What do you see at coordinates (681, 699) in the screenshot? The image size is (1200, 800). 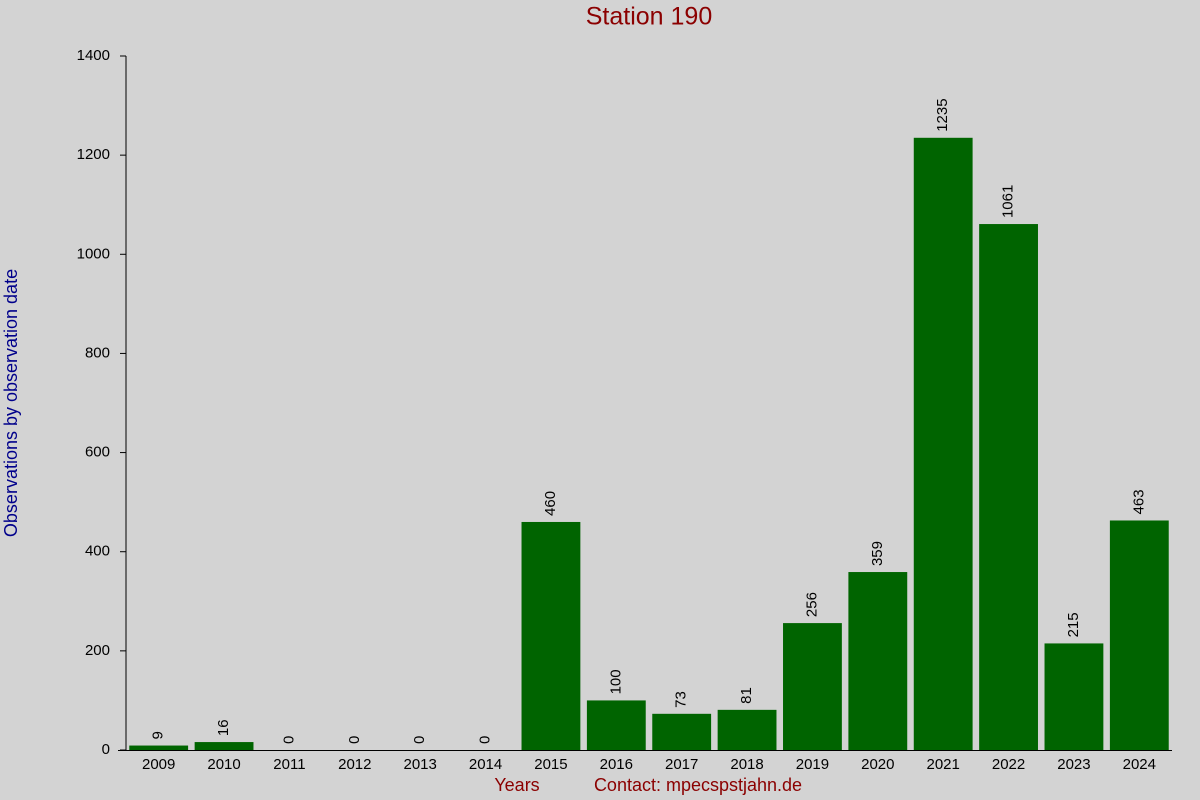 I see `value-label: 73` at bounding box center [681, 699].